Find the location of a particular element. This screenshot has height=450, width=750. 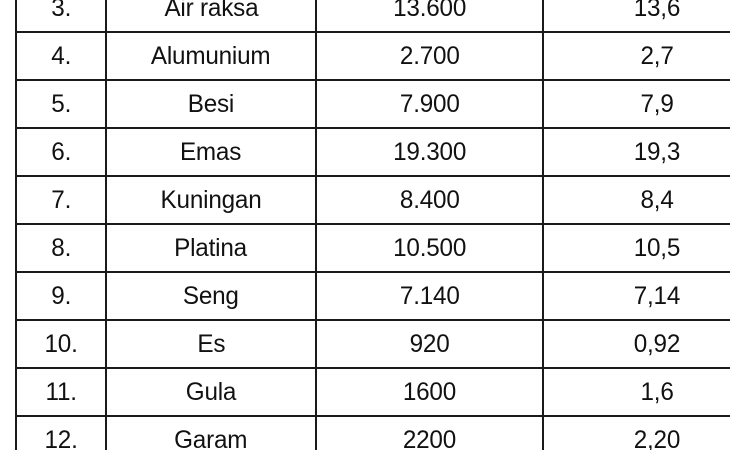

cell-text: 10.500 is located at coordinates (429, 247).